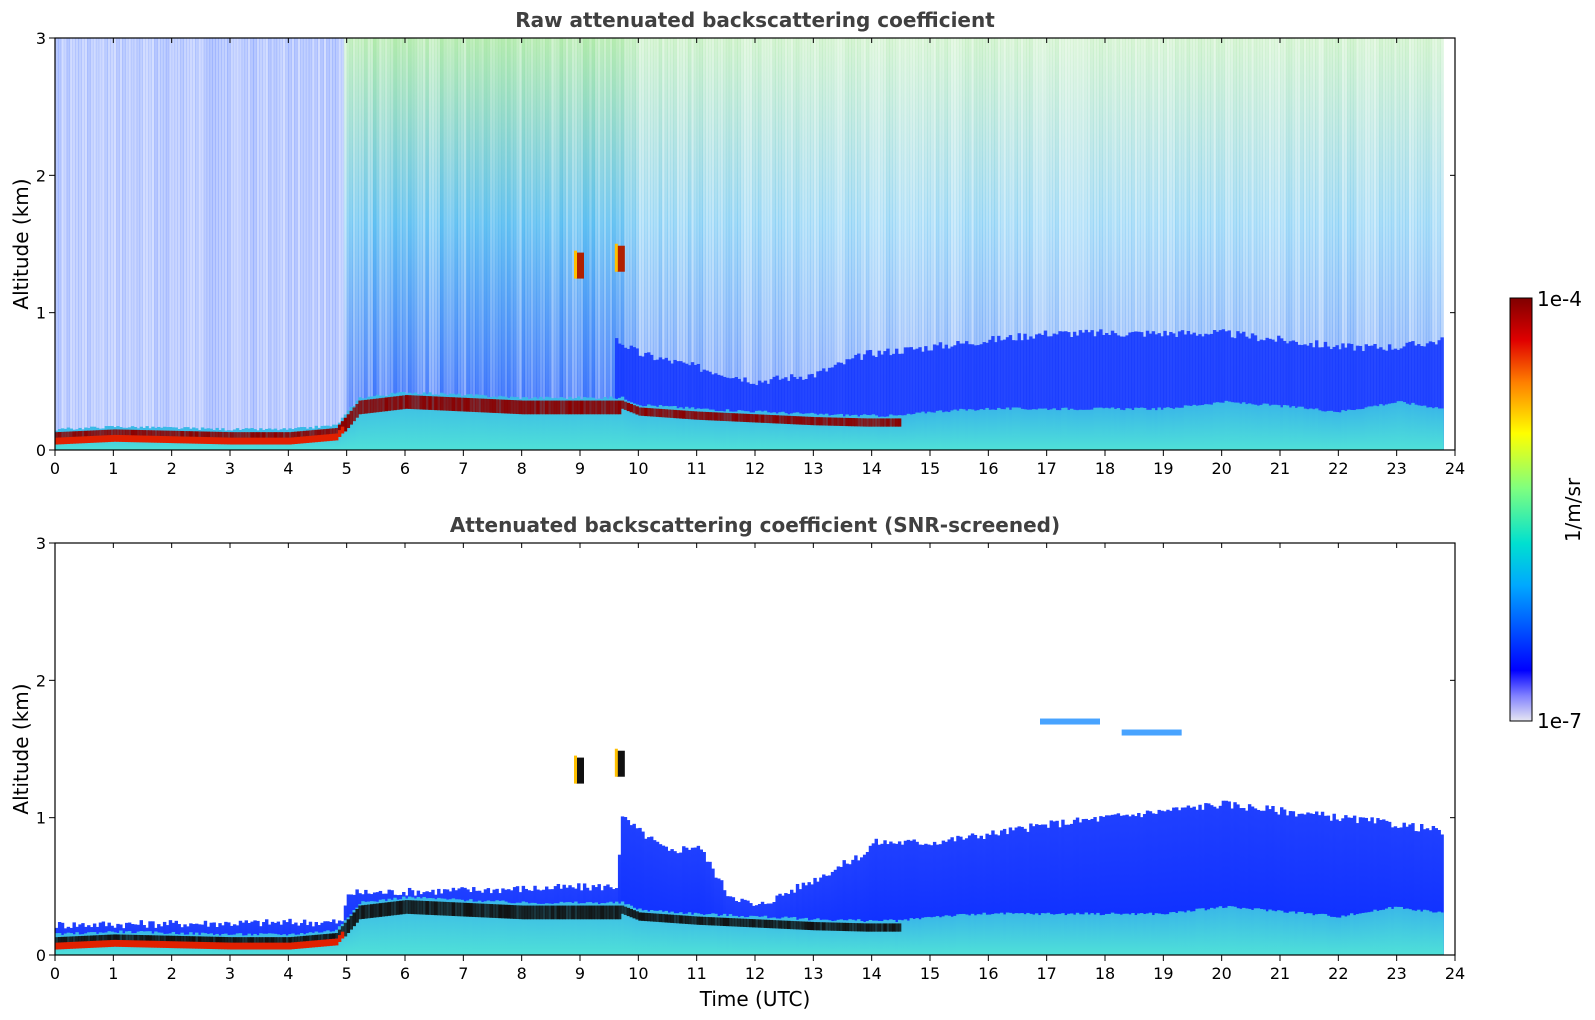 The width and height of the screenshot is (1595, 1020). I want to click on x-tick-label: 15, so click(930, 973).